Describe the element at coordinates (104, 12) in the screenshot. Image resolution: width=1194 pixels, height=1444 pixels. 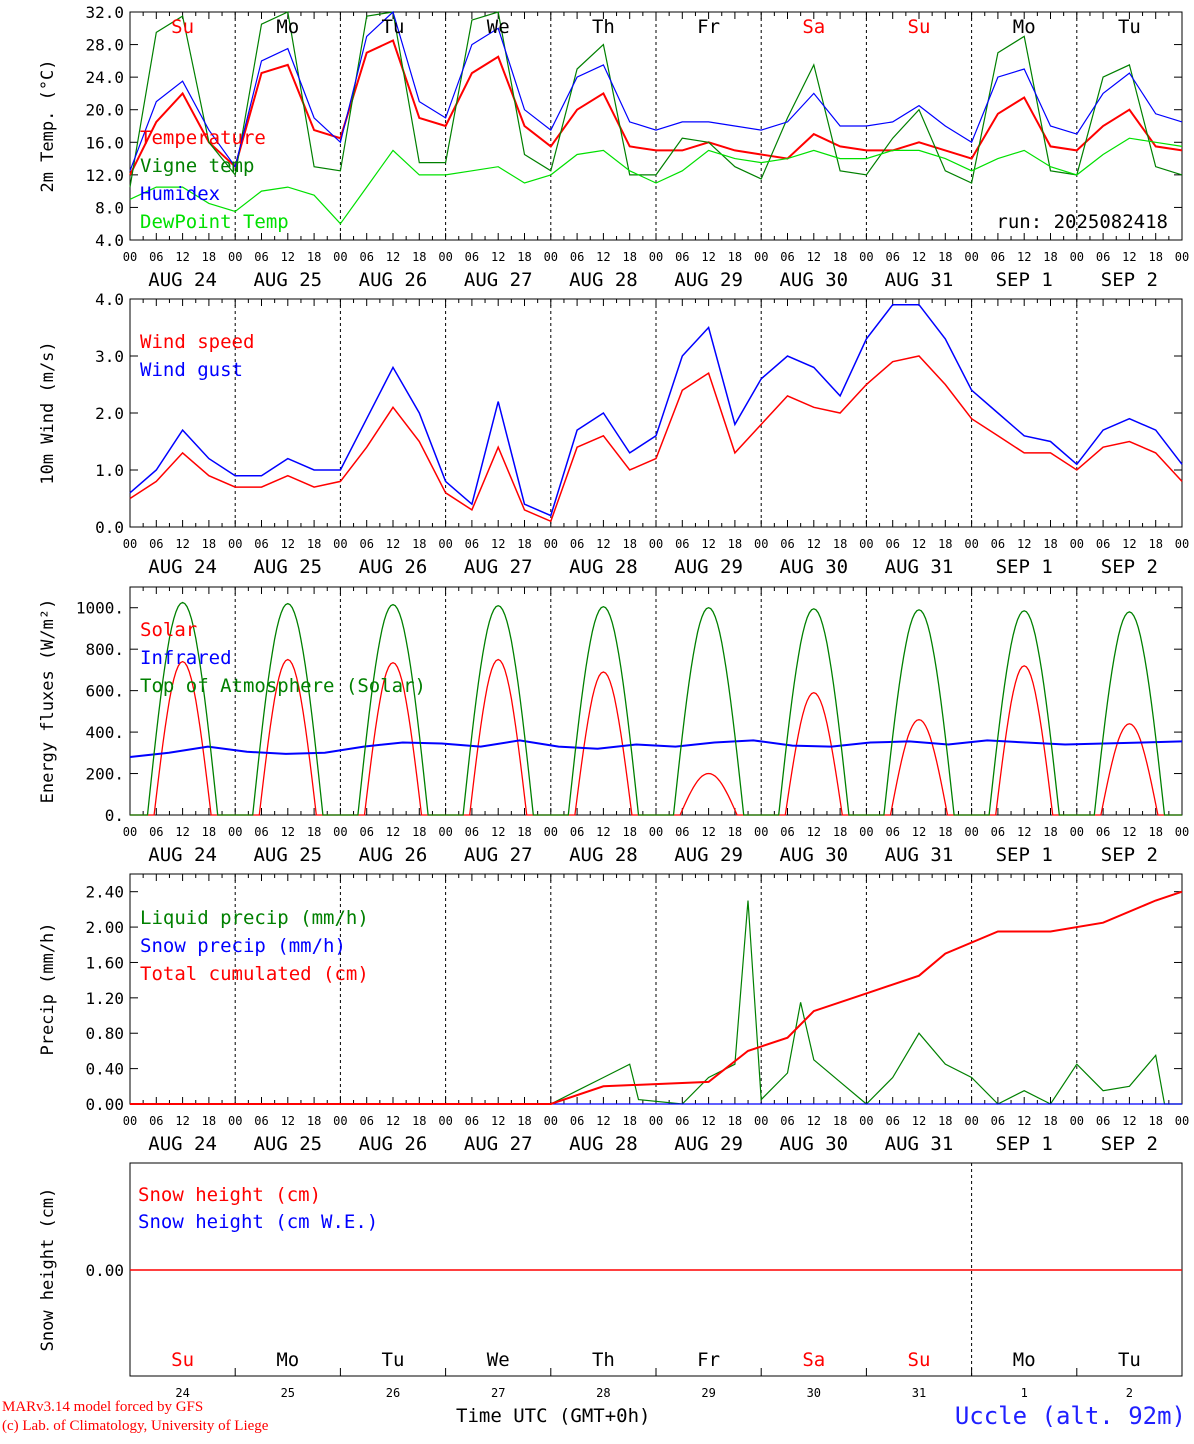
I see `y-tick-label: 32.0` at that location.